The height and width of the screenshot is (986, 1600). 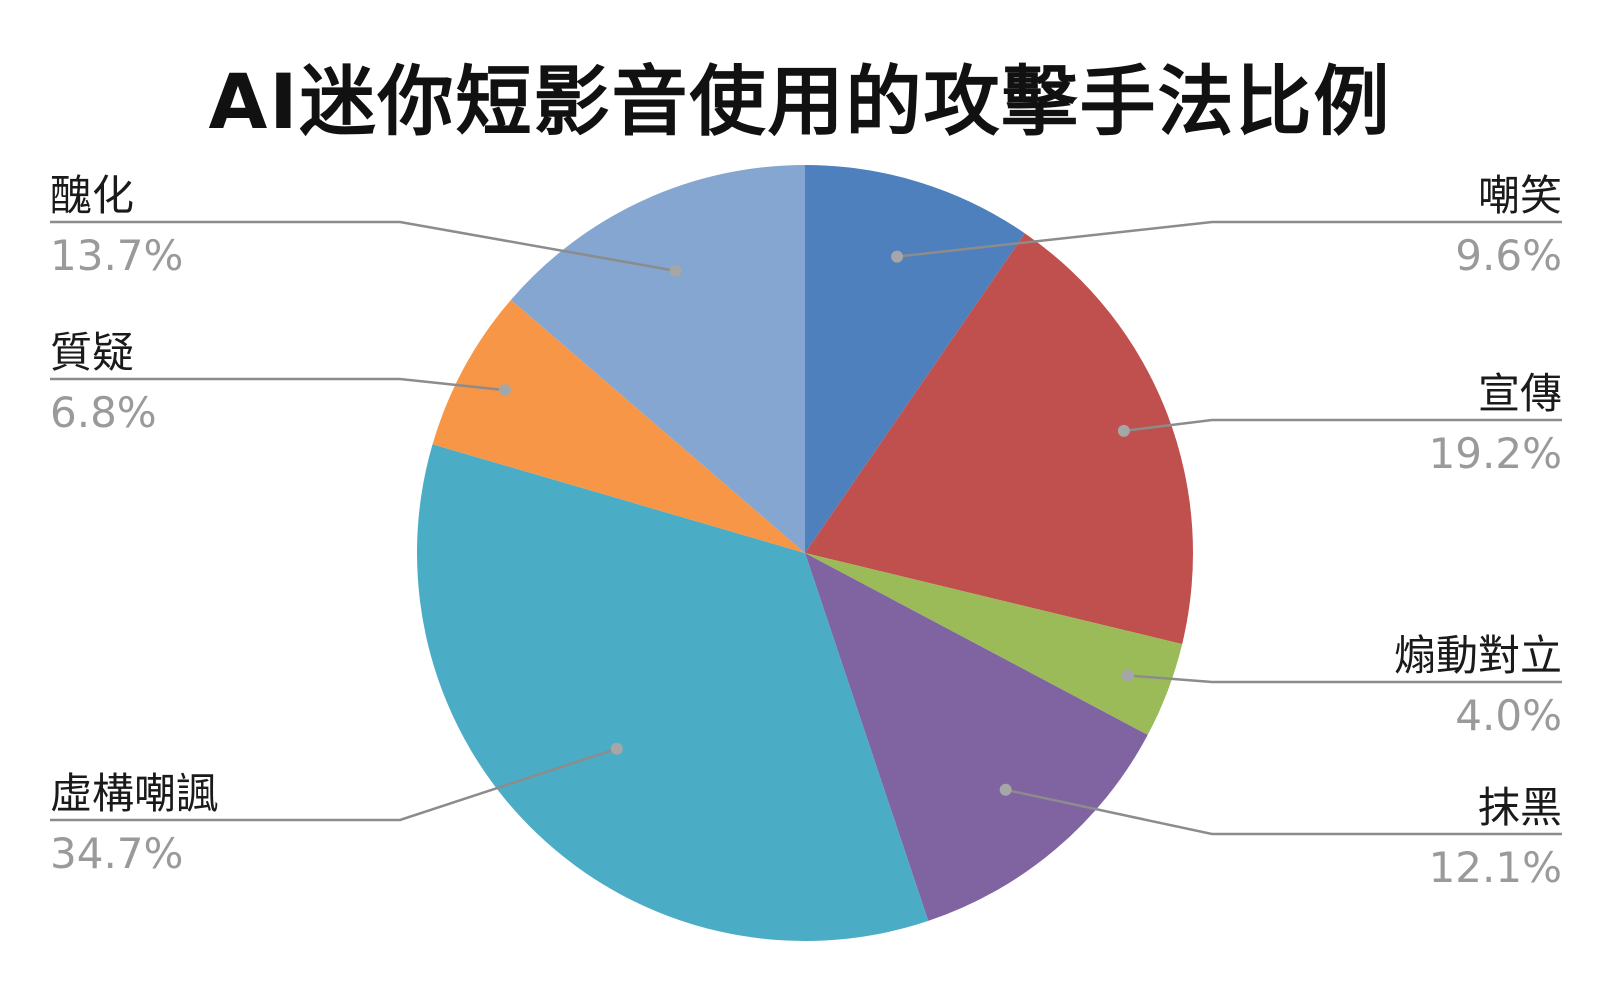 What do you see at coordinates (1520, 393) in the screenshot?
I see `slice-label-1: 宣傳` at bounding box center [1520, 393].